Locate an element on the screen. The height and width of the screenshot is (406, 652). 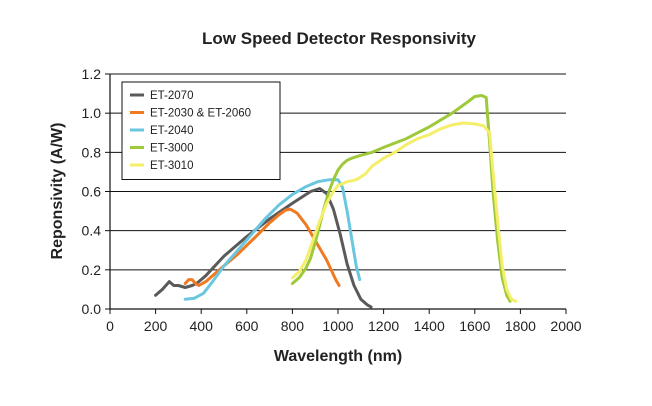
y-tick-label: 0.0 is located at coordinates (92, 309).